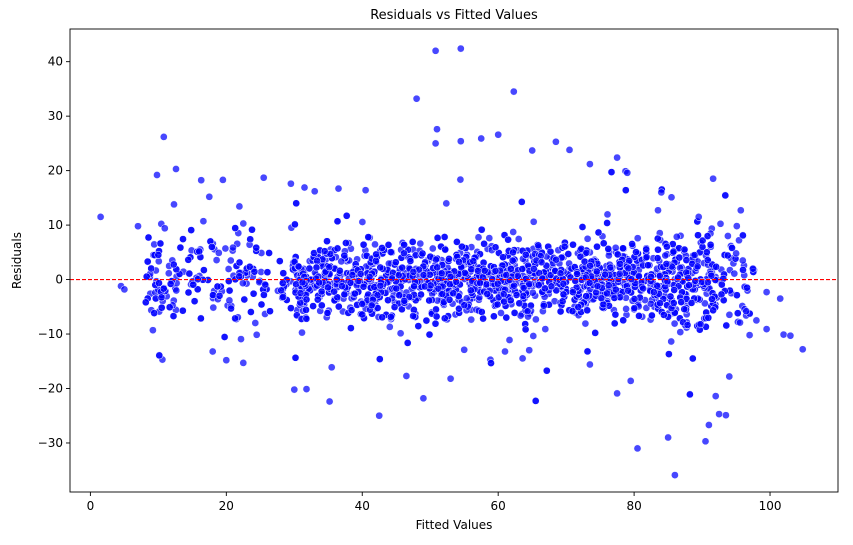  I want to click on y-tick-label: 30, so click(55, 116).